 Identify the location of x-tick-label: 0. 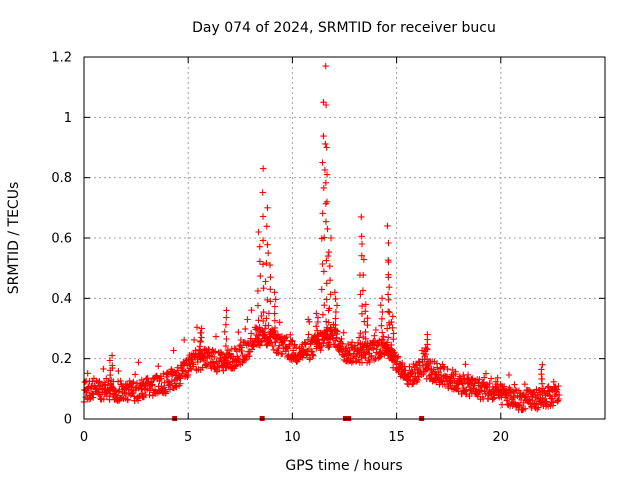
(84, 437).